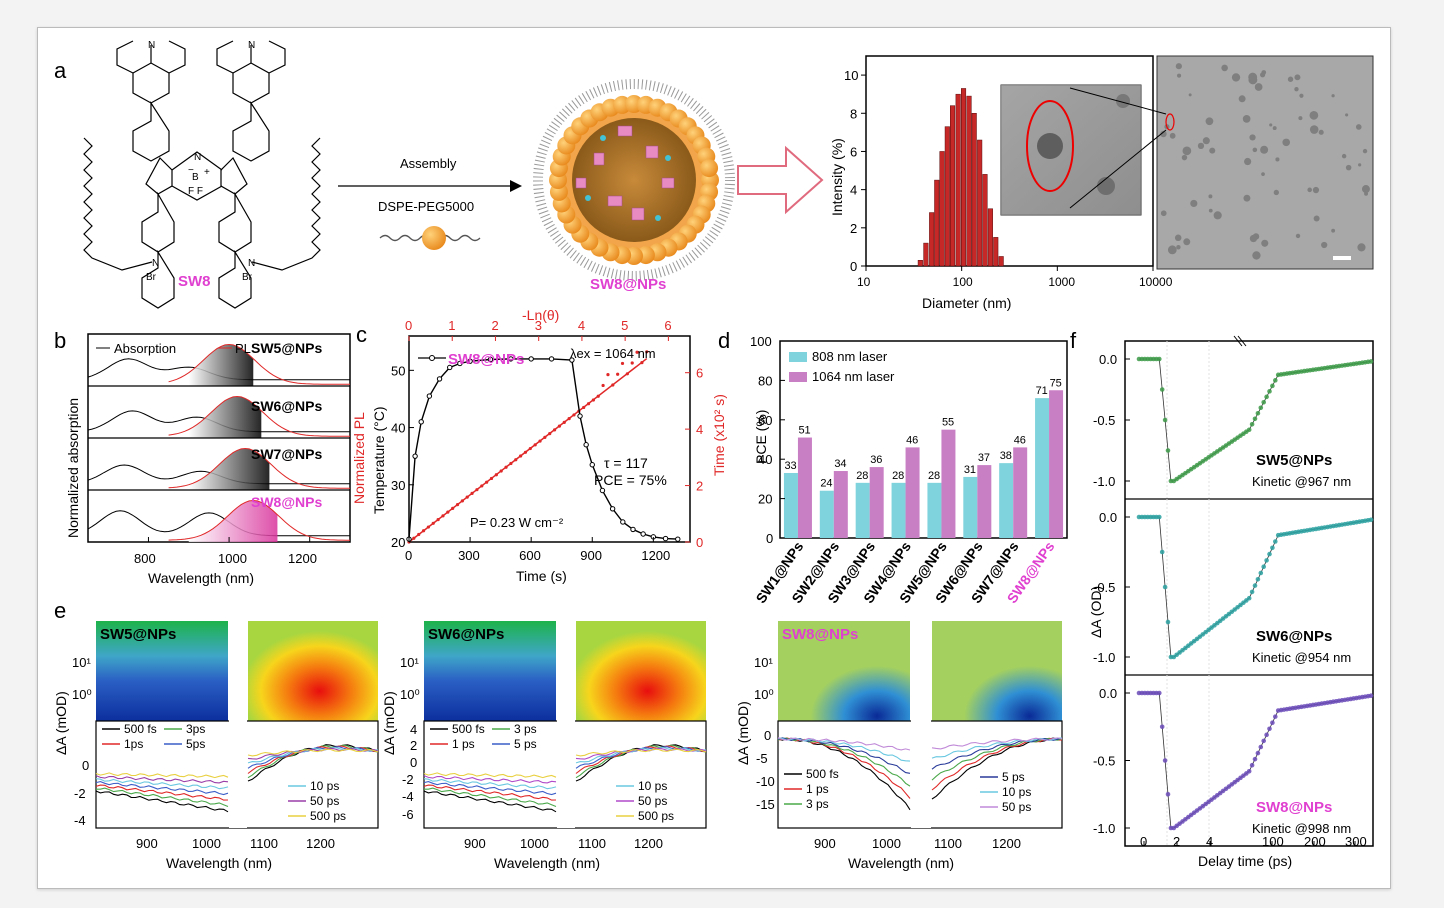 This screenshot has width=1444, height=908. Describe the element at coordinates (232, 558) in the screenshot. I see `b-x-tick: 1000` at that location.